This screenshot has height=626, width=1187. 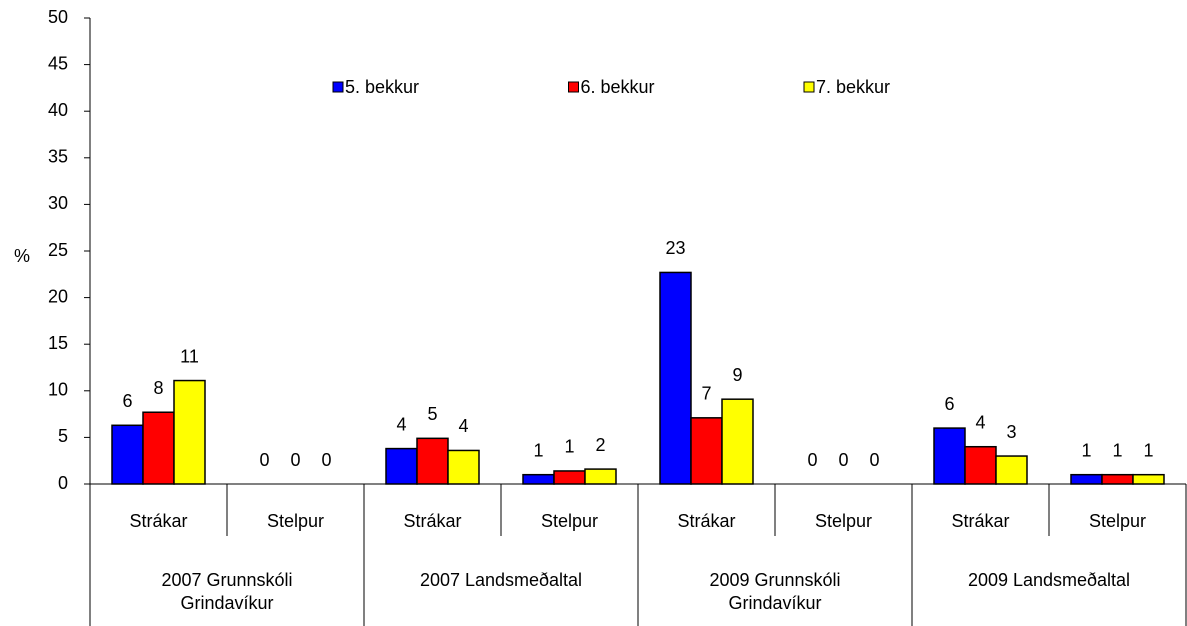 I want to click on group-label: 2007 Grunnskóli Grindavíkur, so click(x=227, y=591).